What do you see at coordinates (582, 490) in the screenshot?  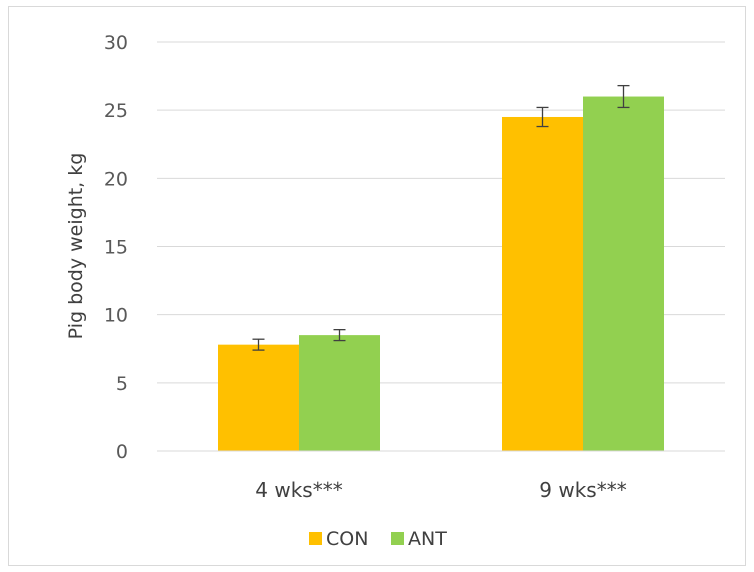 I see `x-category-label: 9 wks***` at bounding box center [582, 490].